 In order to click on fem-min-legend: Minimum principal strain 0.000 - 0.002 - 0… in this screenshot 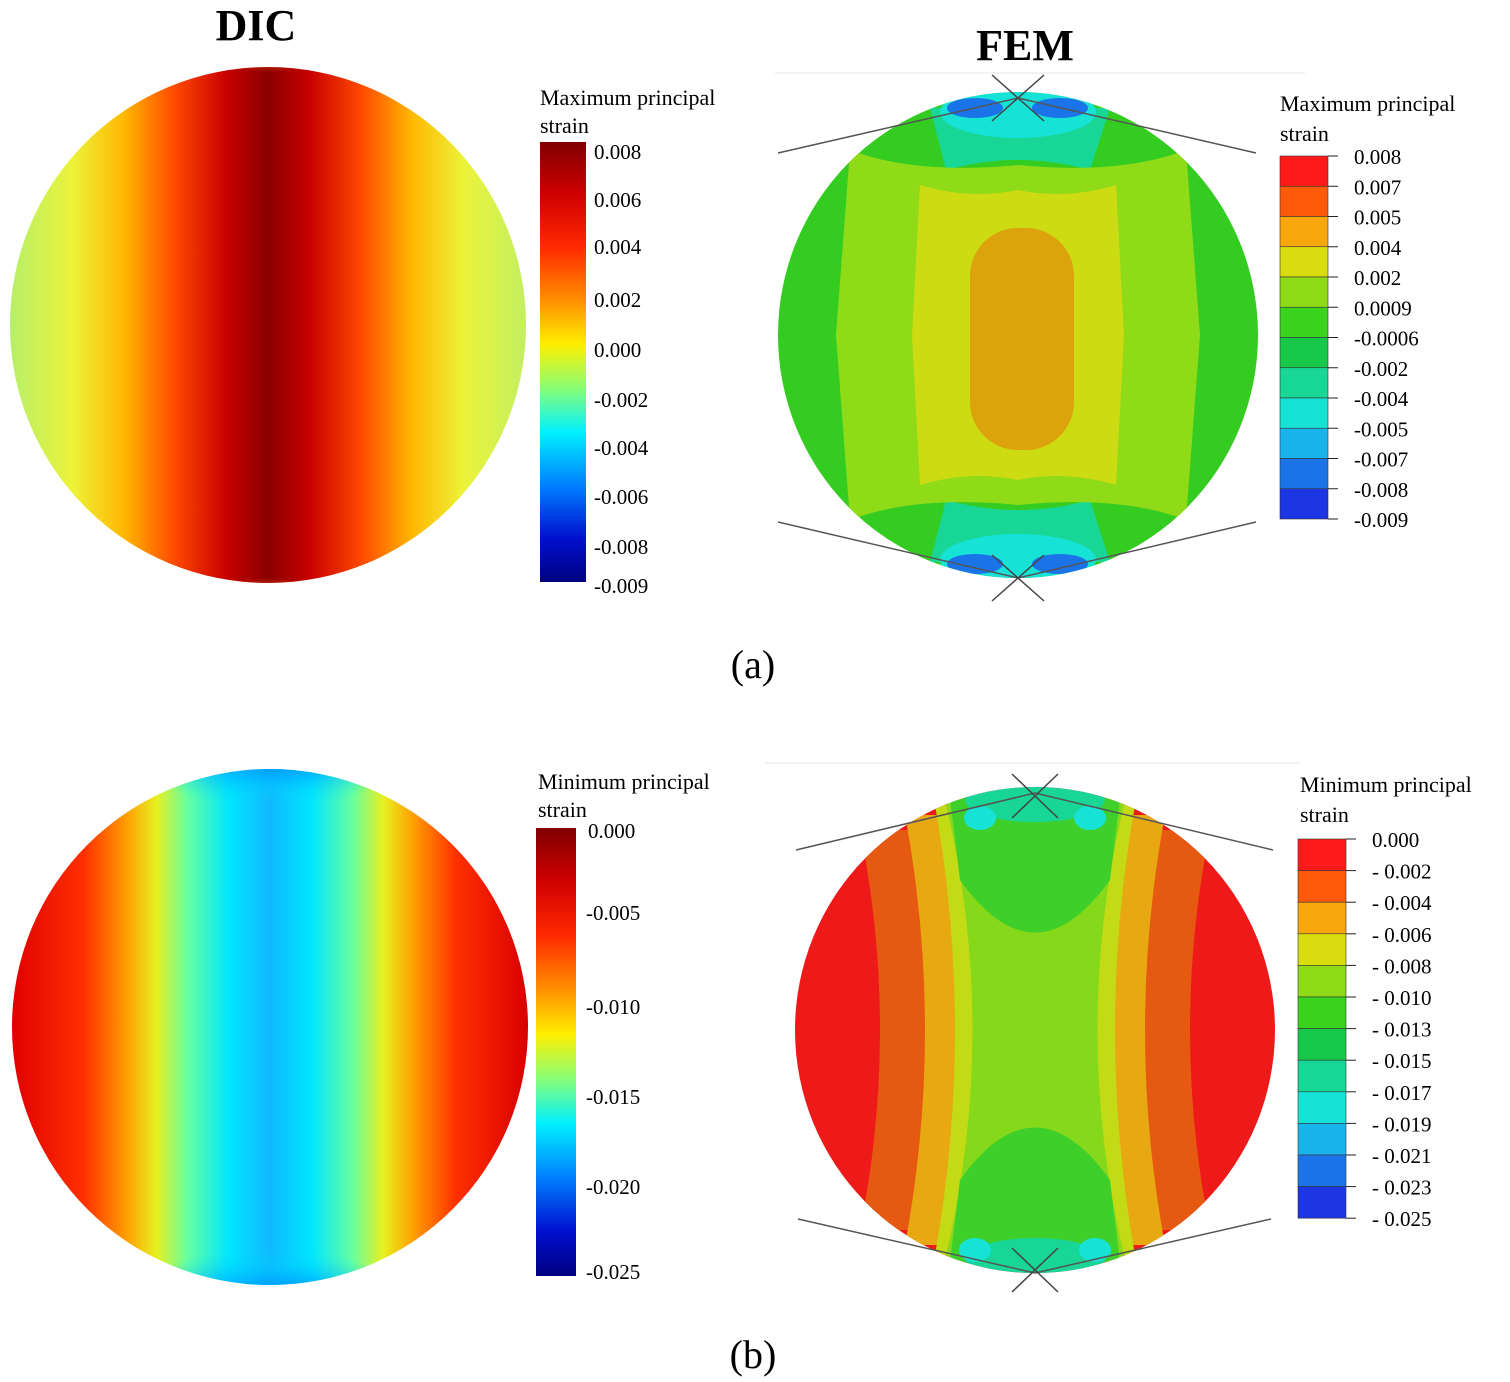, I will do `click(1384, 1001)`.